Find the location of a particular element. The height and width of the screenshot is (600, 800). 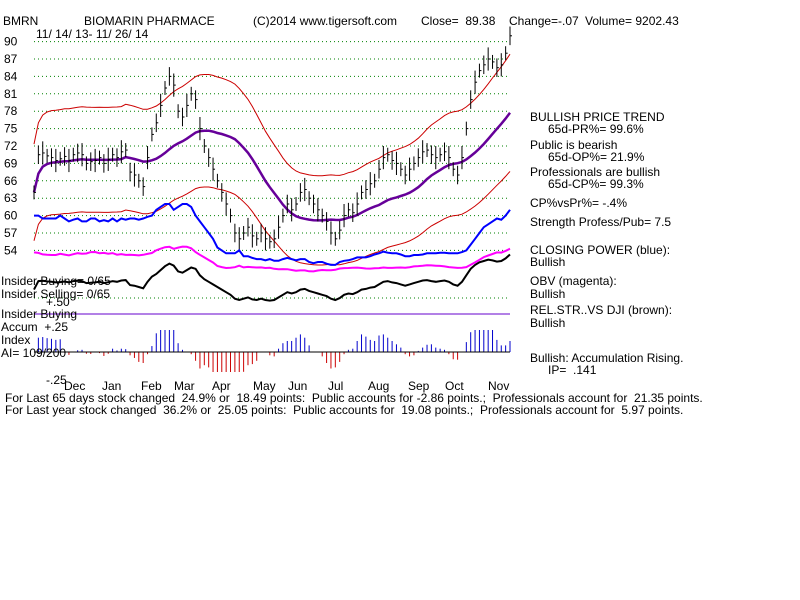

y-tick-label: 81 is located at coordinates (11, 94).